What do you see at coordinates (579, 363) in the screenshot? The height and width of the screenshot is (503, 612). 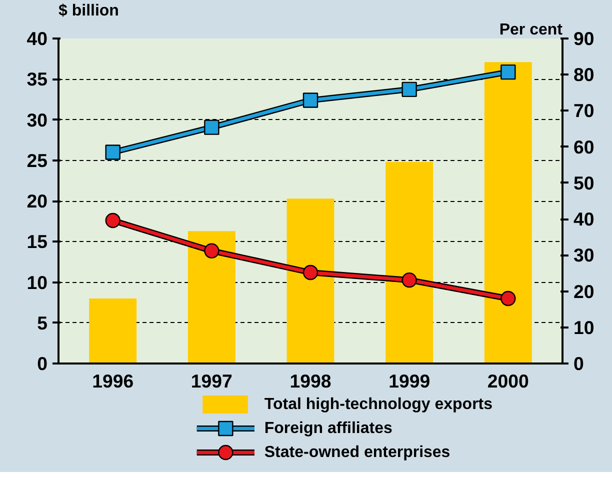 I see `y2-tick-label: 0` at bounding box center [579, 363].